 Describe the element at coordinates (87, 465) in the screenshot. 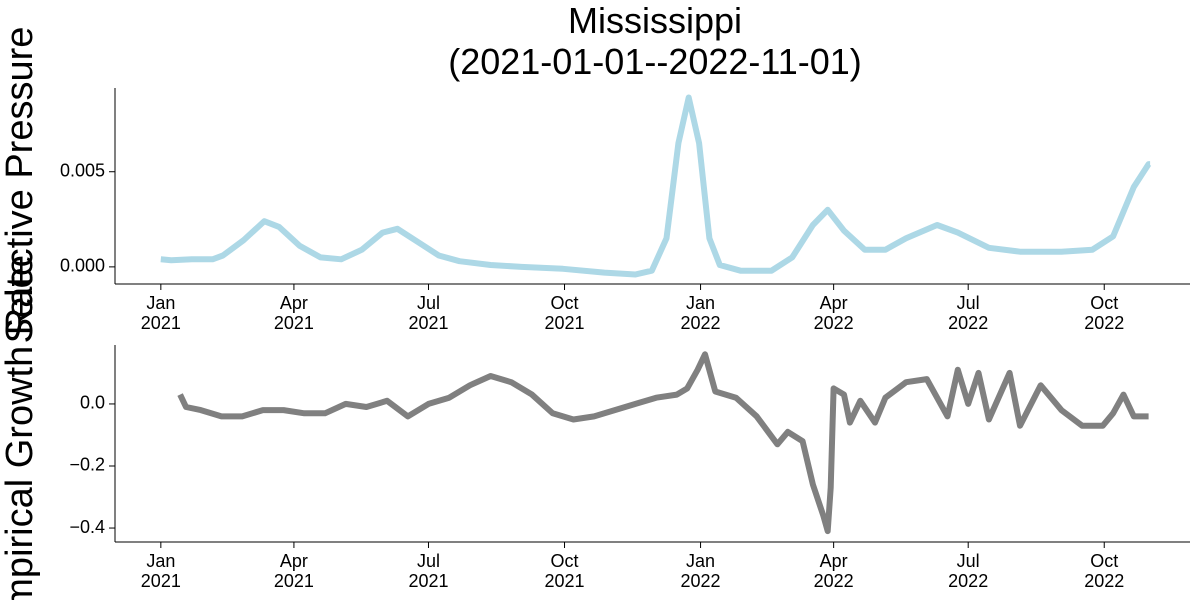

I see `y-tick-label: −0.2` at that location.